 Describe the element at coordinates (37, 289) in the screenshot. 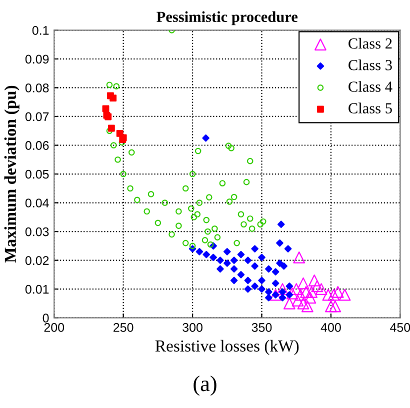

I see `y-tick-label: 0.01` at that location.